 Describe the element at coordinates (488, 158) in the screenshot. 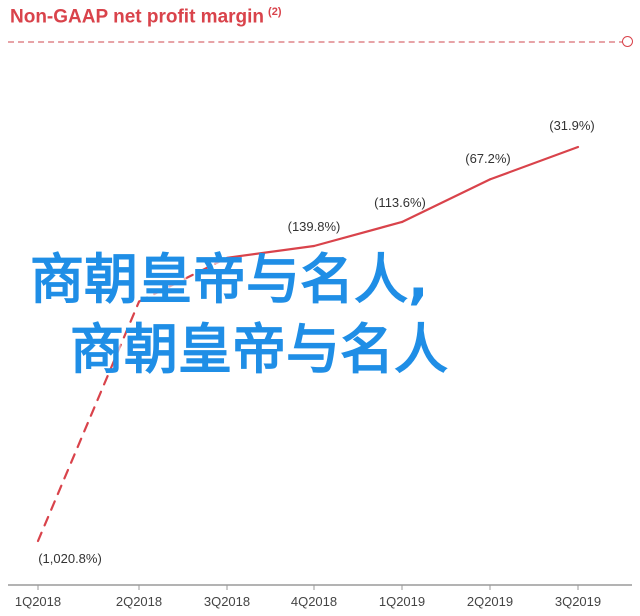

I see `data-label: (67.2%)` at that location.